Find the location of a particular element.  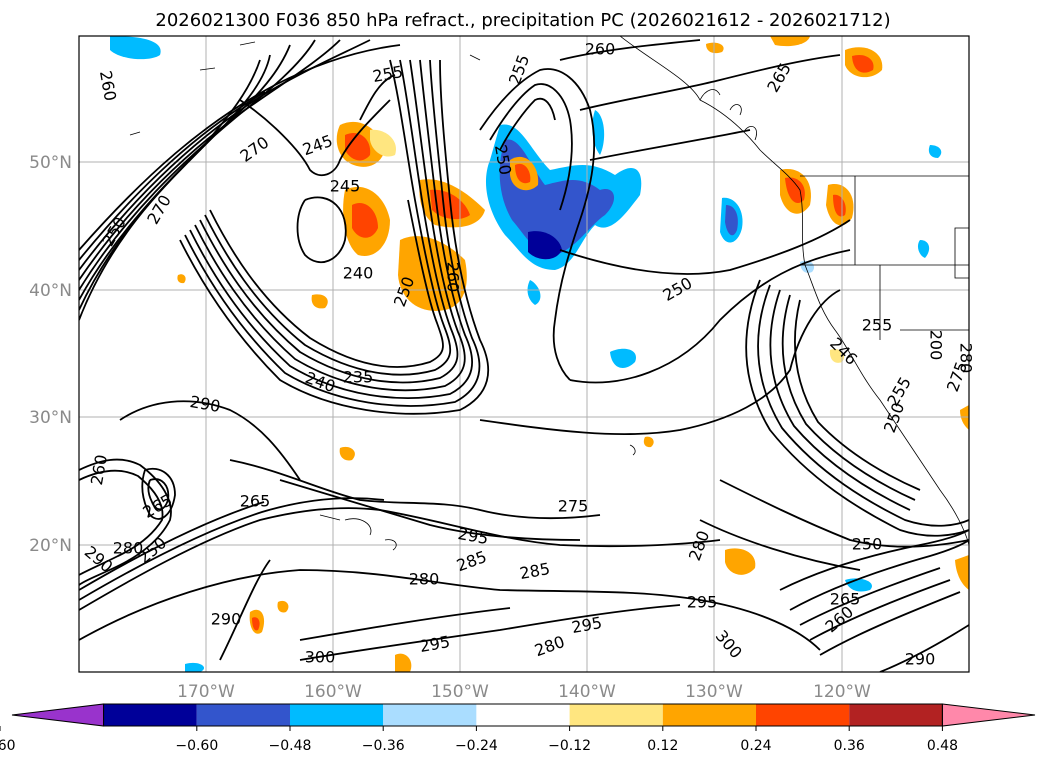

latitude-labels: 50°N 40°N 30°N 20°N is located at coordinates (50, 354).